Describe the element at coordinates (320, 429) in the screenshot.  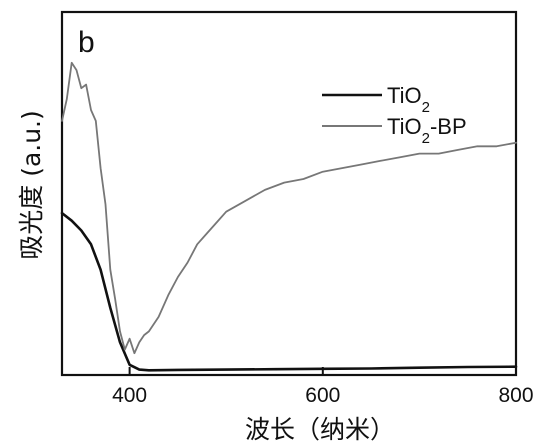
I see `x-axis-title: 波长（纳米）` at that location.